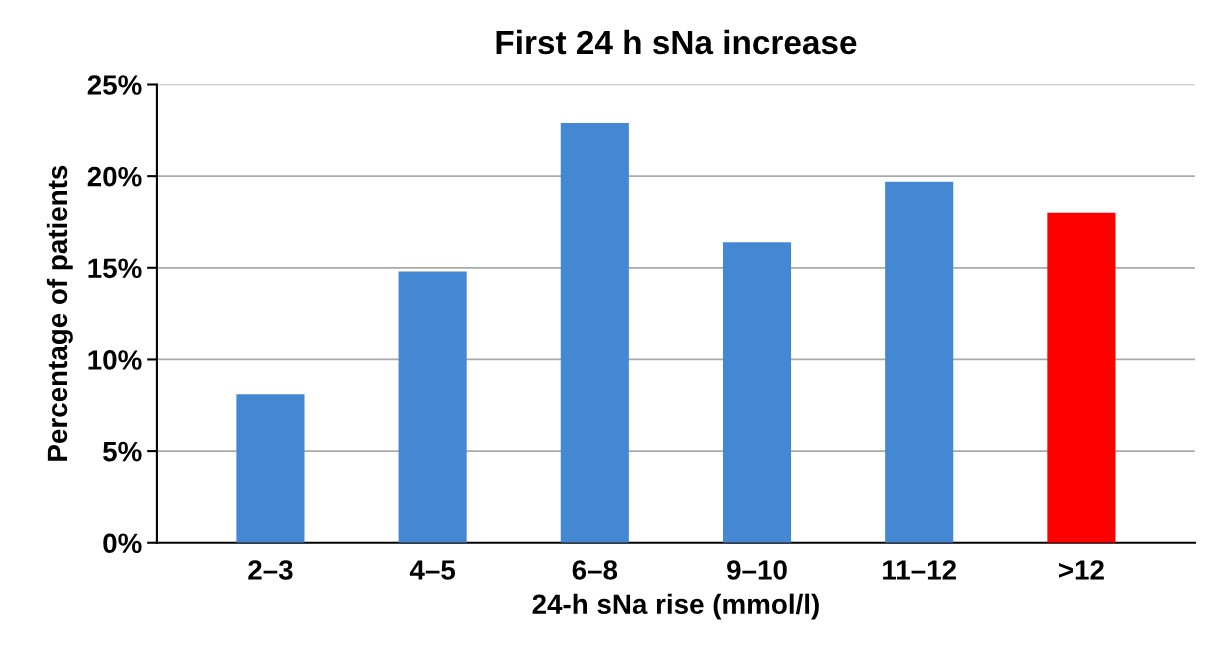  What do you see at coordinates (114, 85) in the screenshot?
I see `y-tick-label: 25%` at bounding box center [114, 85].